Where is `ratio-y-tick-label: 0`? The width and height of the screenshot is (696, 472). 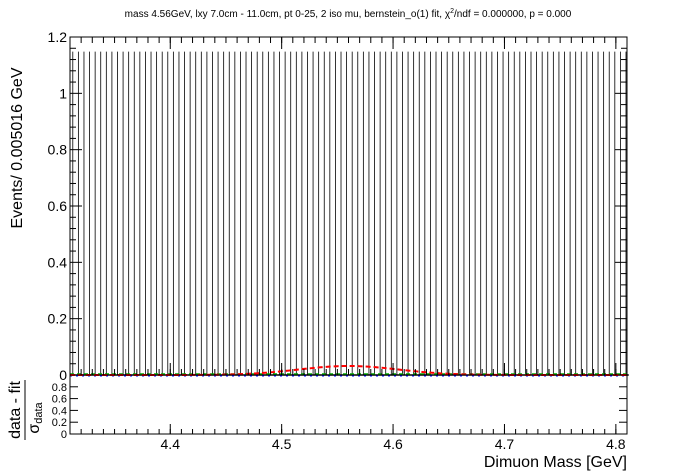 ratio-y-tick-label: 0 is located at coordinates (64, 435).